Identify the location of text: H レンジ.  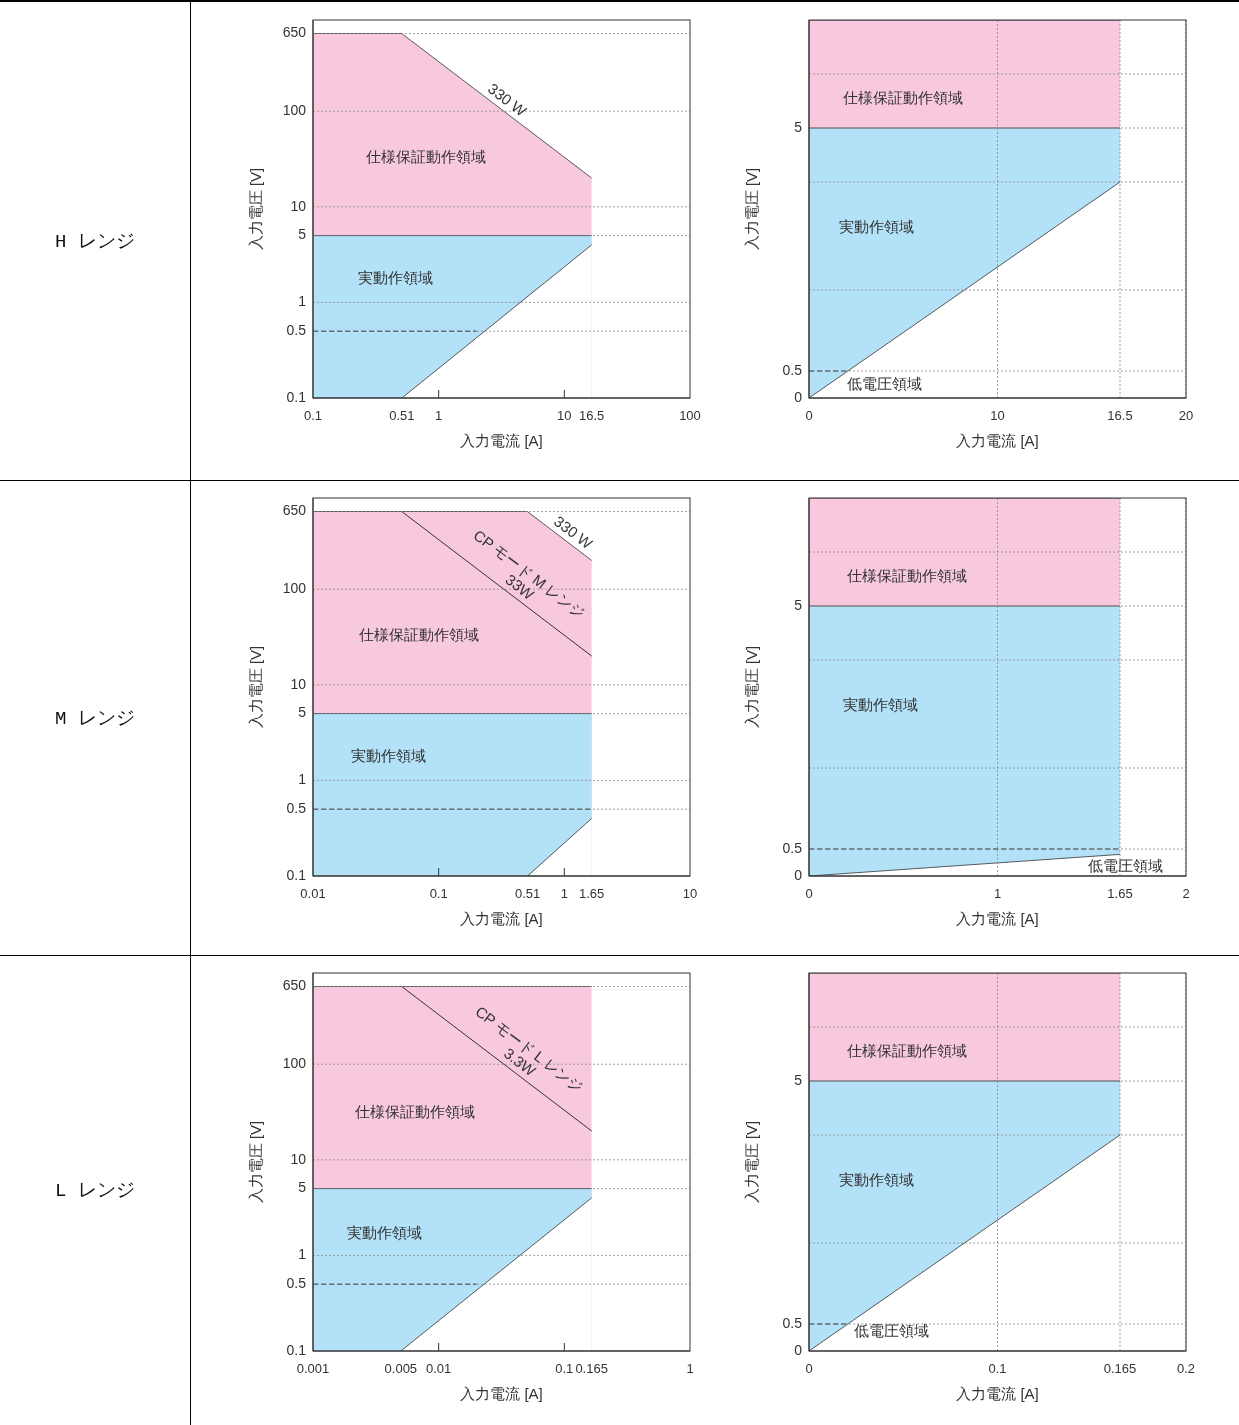
(95, 242).